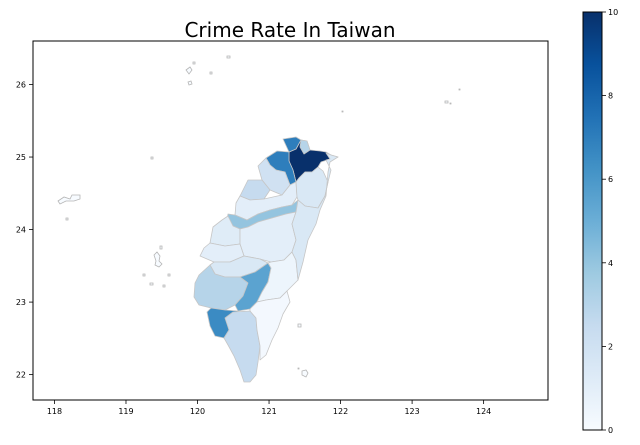 The image size is (640, 445). Describe the element at coordinates (270, 325) in the screenshot. I see `region-r19` at that location.